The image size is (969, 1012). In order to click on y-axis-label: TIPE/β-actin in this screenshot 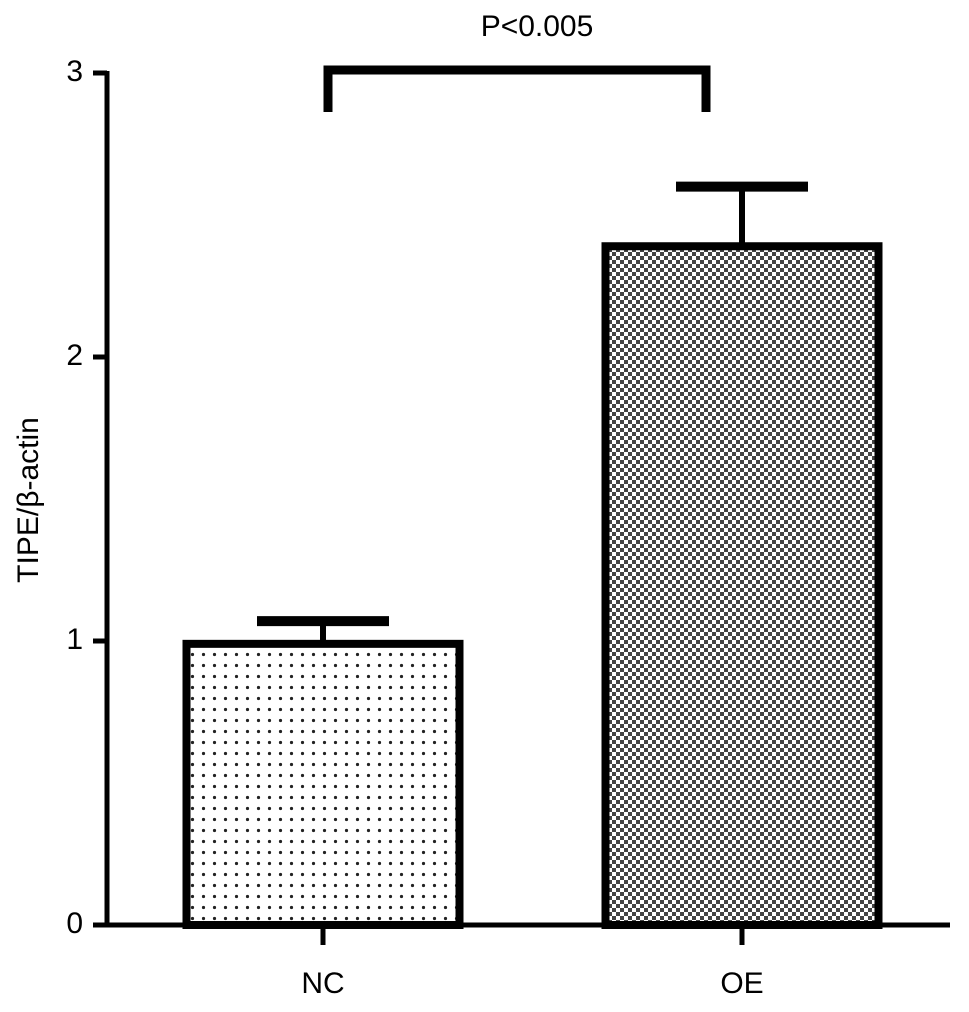, I will do `click(28, 500)`.